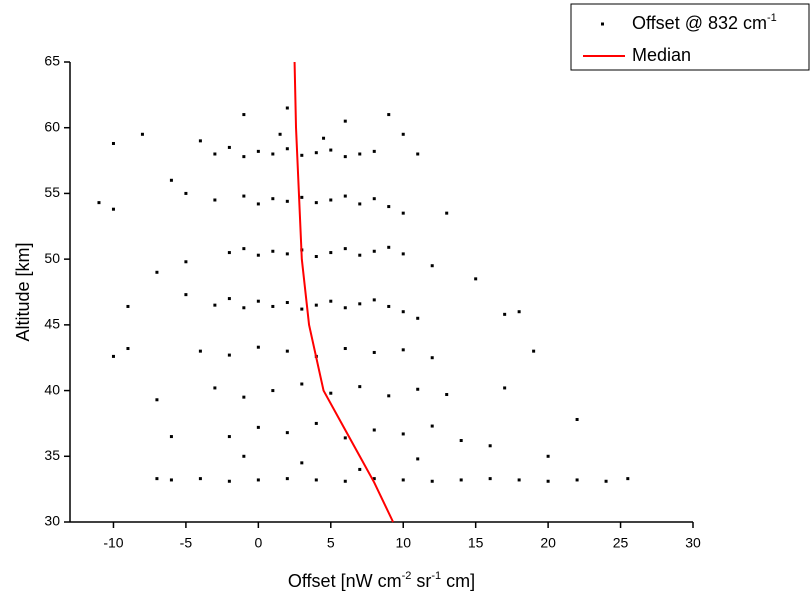 This screenshot has height=594, width=811. I want to click on y-tick-label: 55, so click(52, 192).